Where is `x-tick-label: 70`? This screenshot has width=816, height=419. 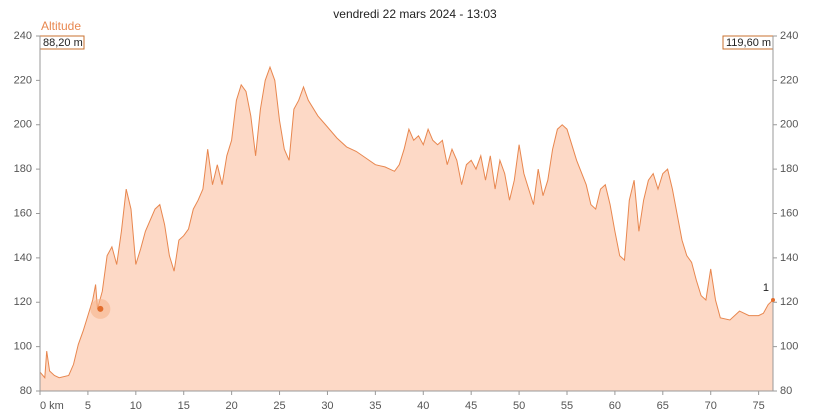
x-tick-label: 70 is located at coordinates (711, 406).